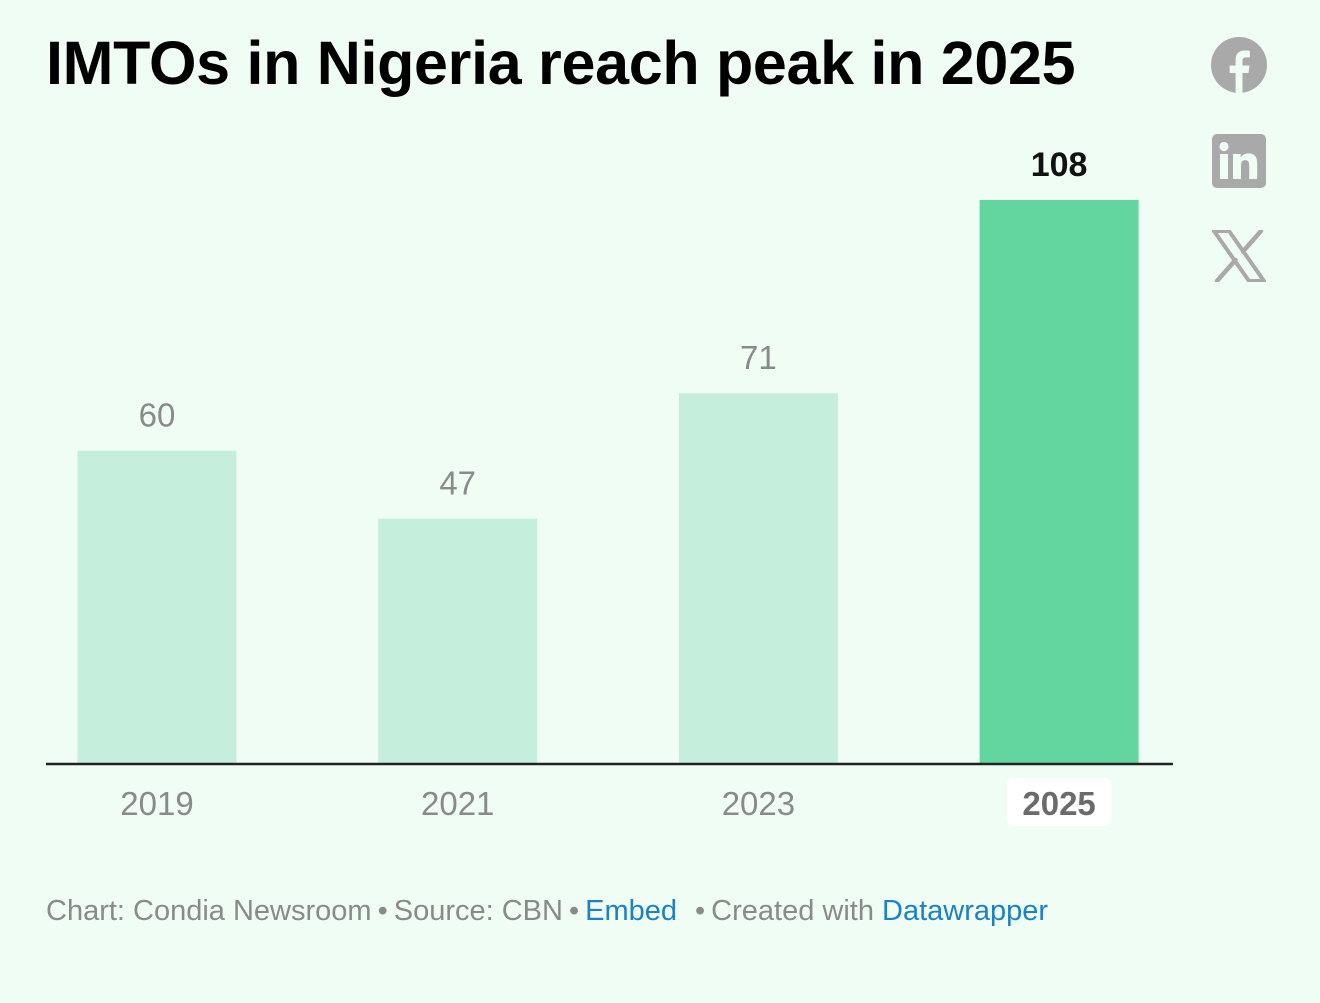 The width and height of the screenshot is (1320, 1003). What do you see at coordinates (758, 357) in the screenshot?
I see `value-label-2023: 71` at bounding box center [758, 357].